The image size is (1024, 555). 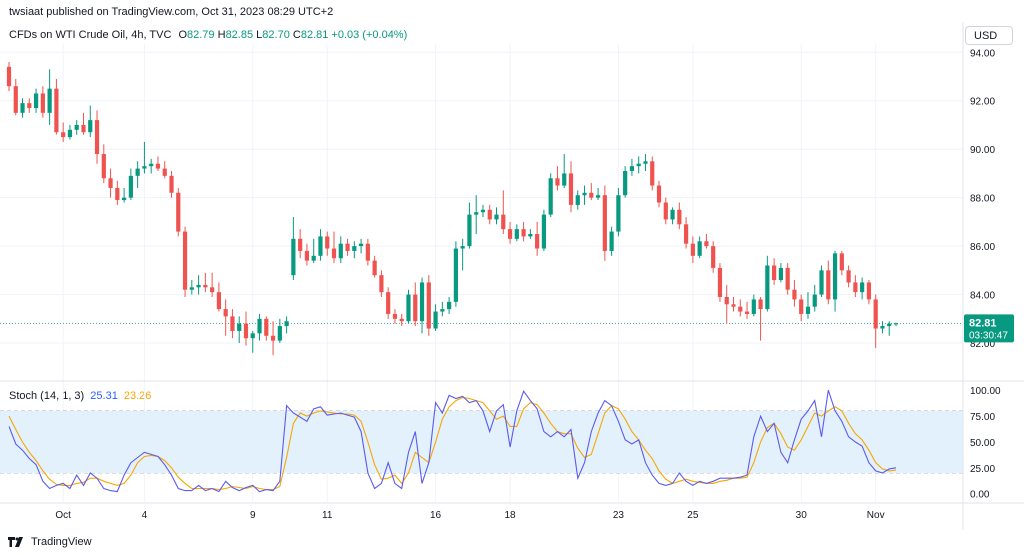 I want to click on last-price-tag: 82.81 03:30:47, so click(x=989, y=328).